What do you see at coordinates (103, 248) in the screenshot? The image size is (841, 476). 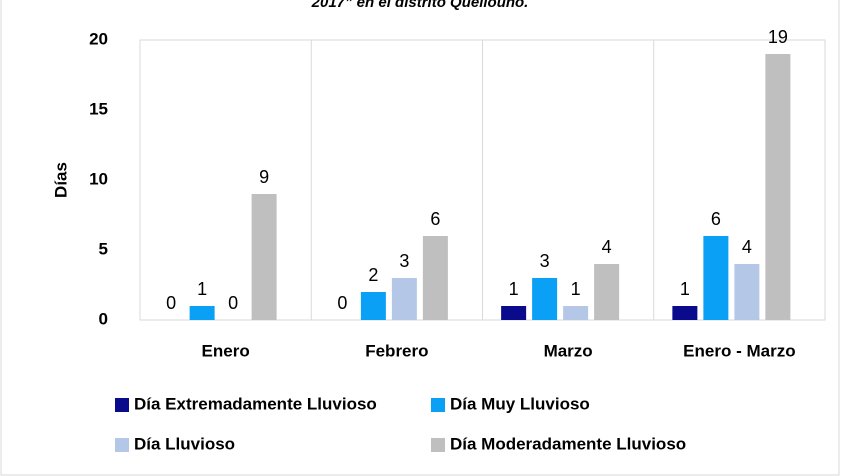 I see `y-tick-label: 5` at bounding box center [103, 248].